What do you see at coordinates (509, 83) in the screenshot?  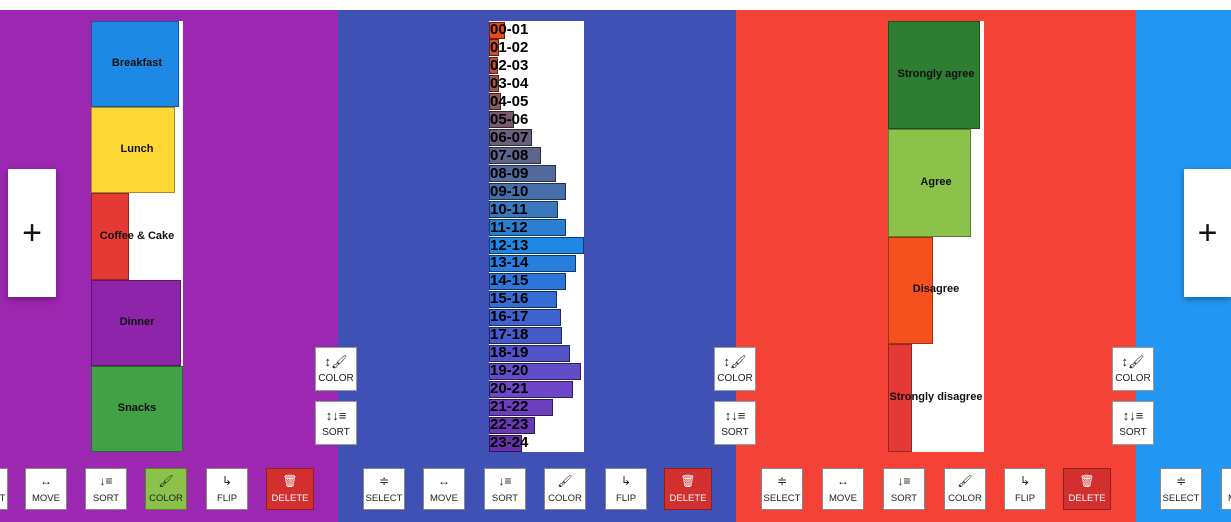 I see `hour-label: 03-04` at bounding box center [509, 83].